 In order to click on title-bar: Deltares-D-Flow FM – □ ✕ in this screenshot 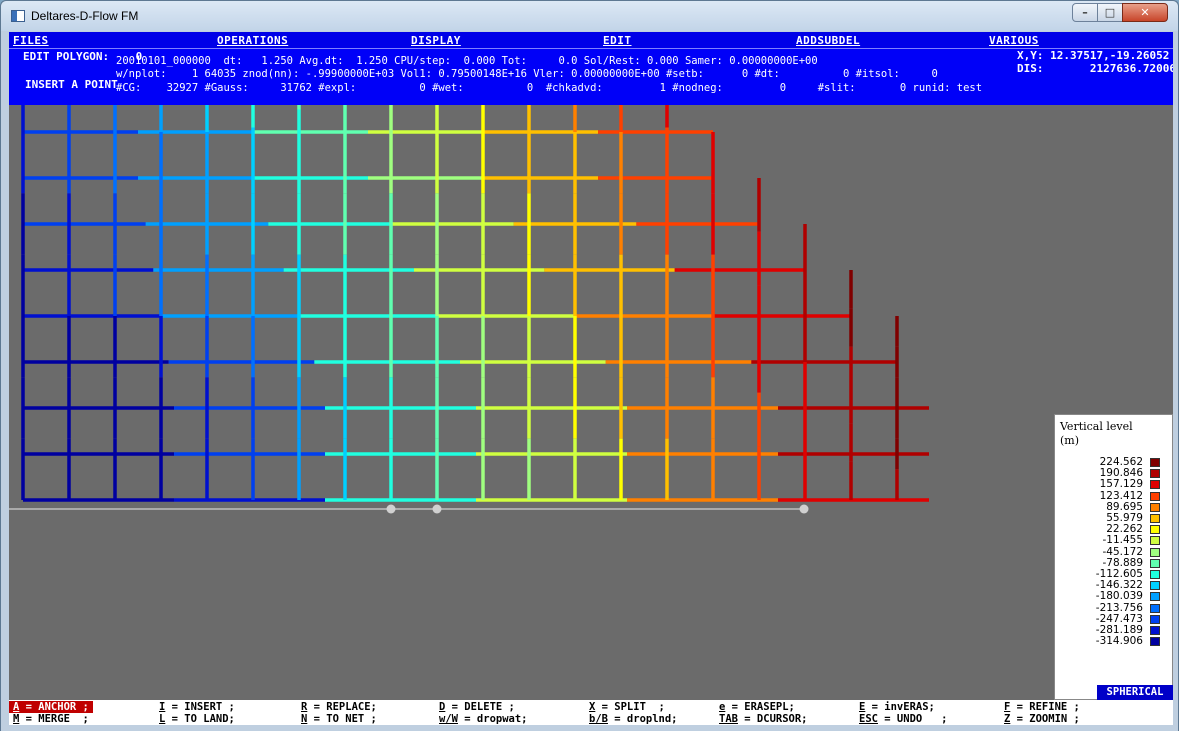, I will do `click(589, 16)`.